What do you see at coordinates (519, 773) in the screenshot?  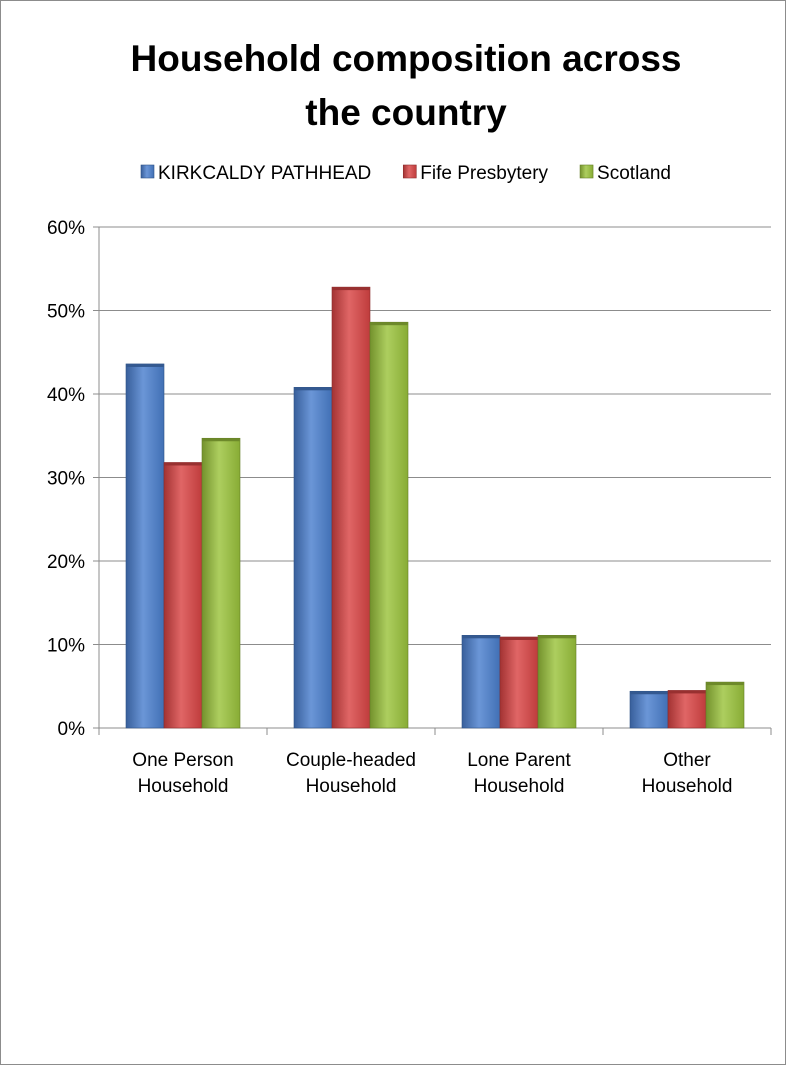 I see `x-category-label: Lone Parent Household` at bounding box center [519, 773].